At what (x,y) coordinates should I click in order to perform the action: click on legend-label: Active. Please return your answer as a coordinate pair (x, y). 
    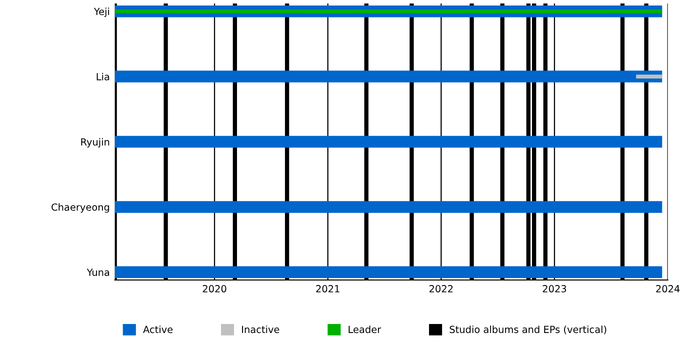
    Looking at the image, I should click on (158, 330).